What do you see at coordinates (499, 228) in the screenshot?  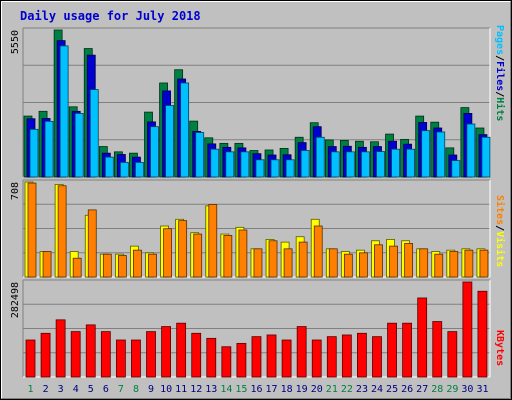 I see `legend-sep-3: /` at bounding box center [499, 228].